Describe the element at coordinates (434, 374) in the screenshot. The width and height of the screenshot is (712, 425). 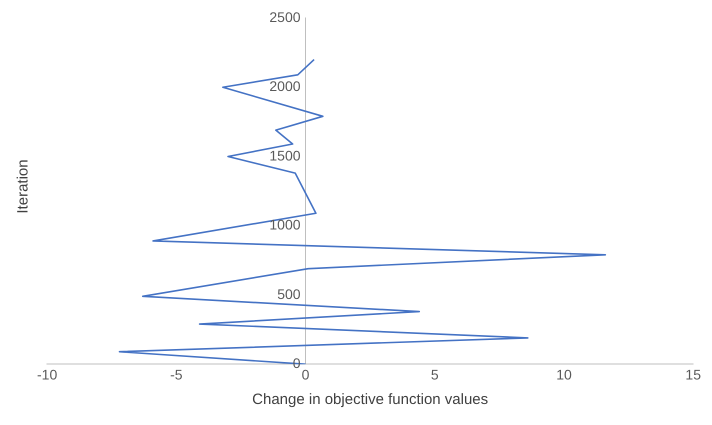
I see `x-tick-label: 5` at that location.